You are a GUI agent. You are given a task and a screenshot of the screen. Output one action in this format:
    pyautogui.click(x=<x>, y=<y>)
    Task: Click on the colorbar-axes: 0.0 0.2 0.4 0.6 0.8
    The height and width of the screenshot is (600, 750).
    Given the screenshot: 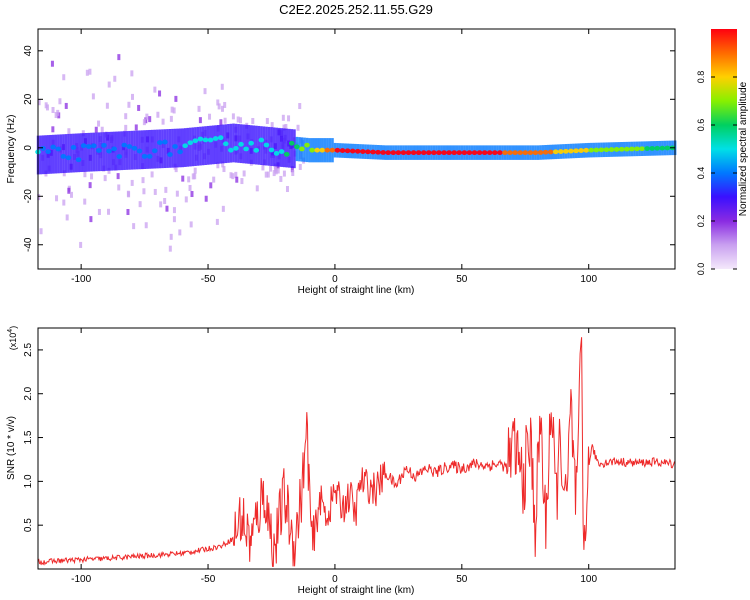 What is the action you would take?
    pyautogui.click(x=716, y=173)
    